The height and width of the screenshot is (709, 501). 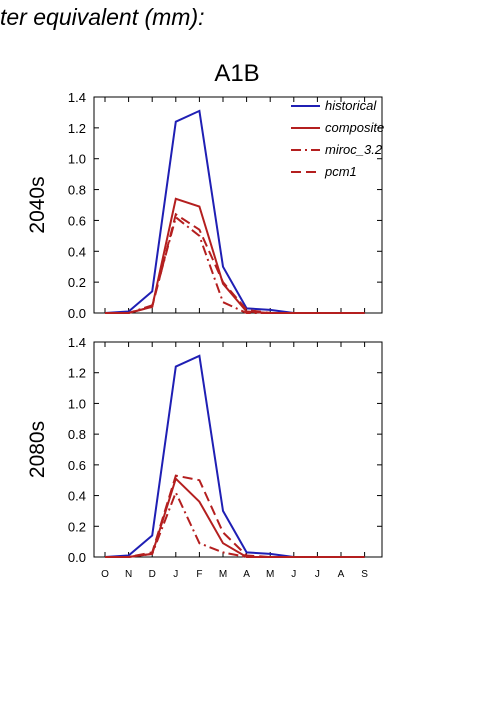 I want to click on header-text: ter equivalent (mm):, so click(x=102, y=17).